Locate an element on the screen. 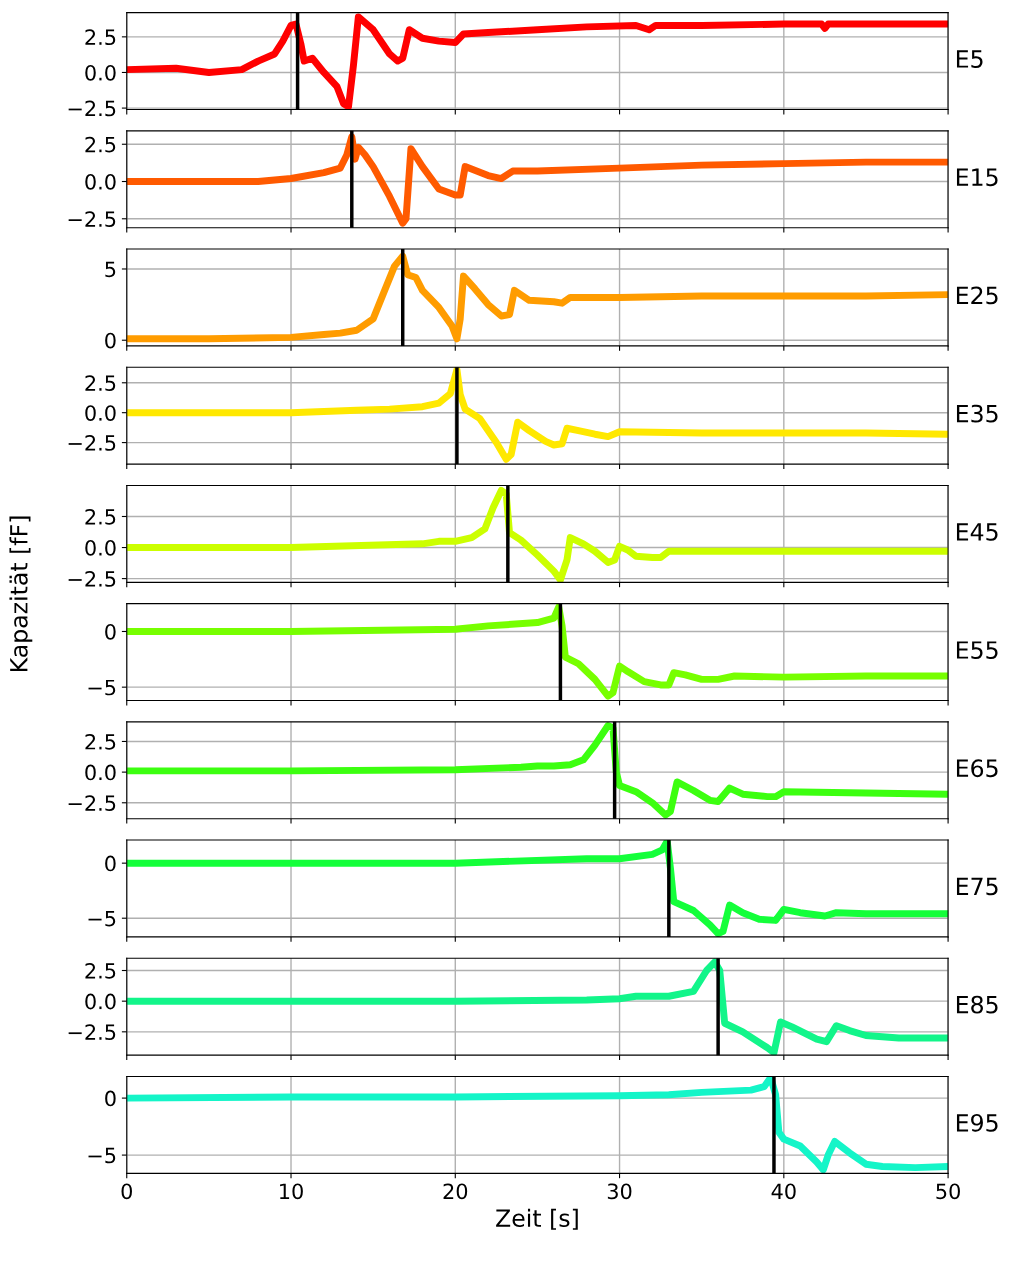 Image resolution: width=1014 pixels, height=1263 pixels. x-axis-title: Zeit [s] is located at coordinates (537, 1219).